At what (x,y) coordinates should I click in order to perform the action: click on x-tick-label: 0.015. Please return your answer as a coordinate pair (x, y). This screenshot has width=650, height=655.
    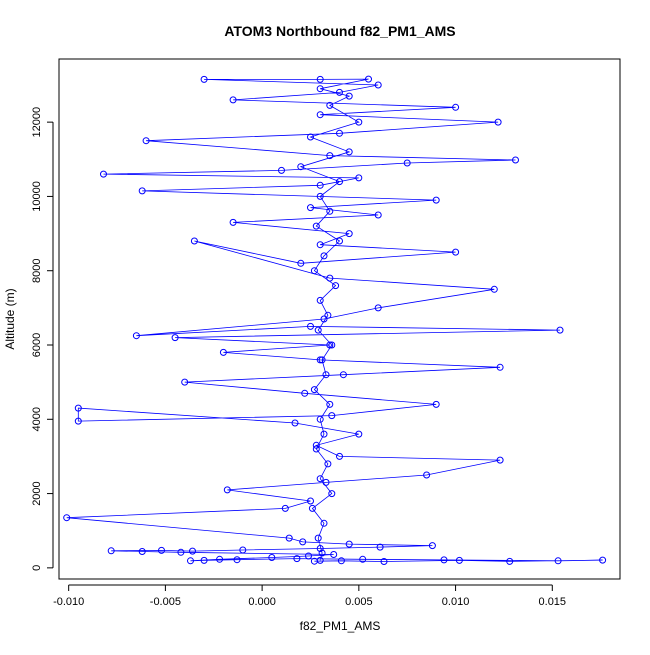
    Looking at the image, I should click on (553, 602).